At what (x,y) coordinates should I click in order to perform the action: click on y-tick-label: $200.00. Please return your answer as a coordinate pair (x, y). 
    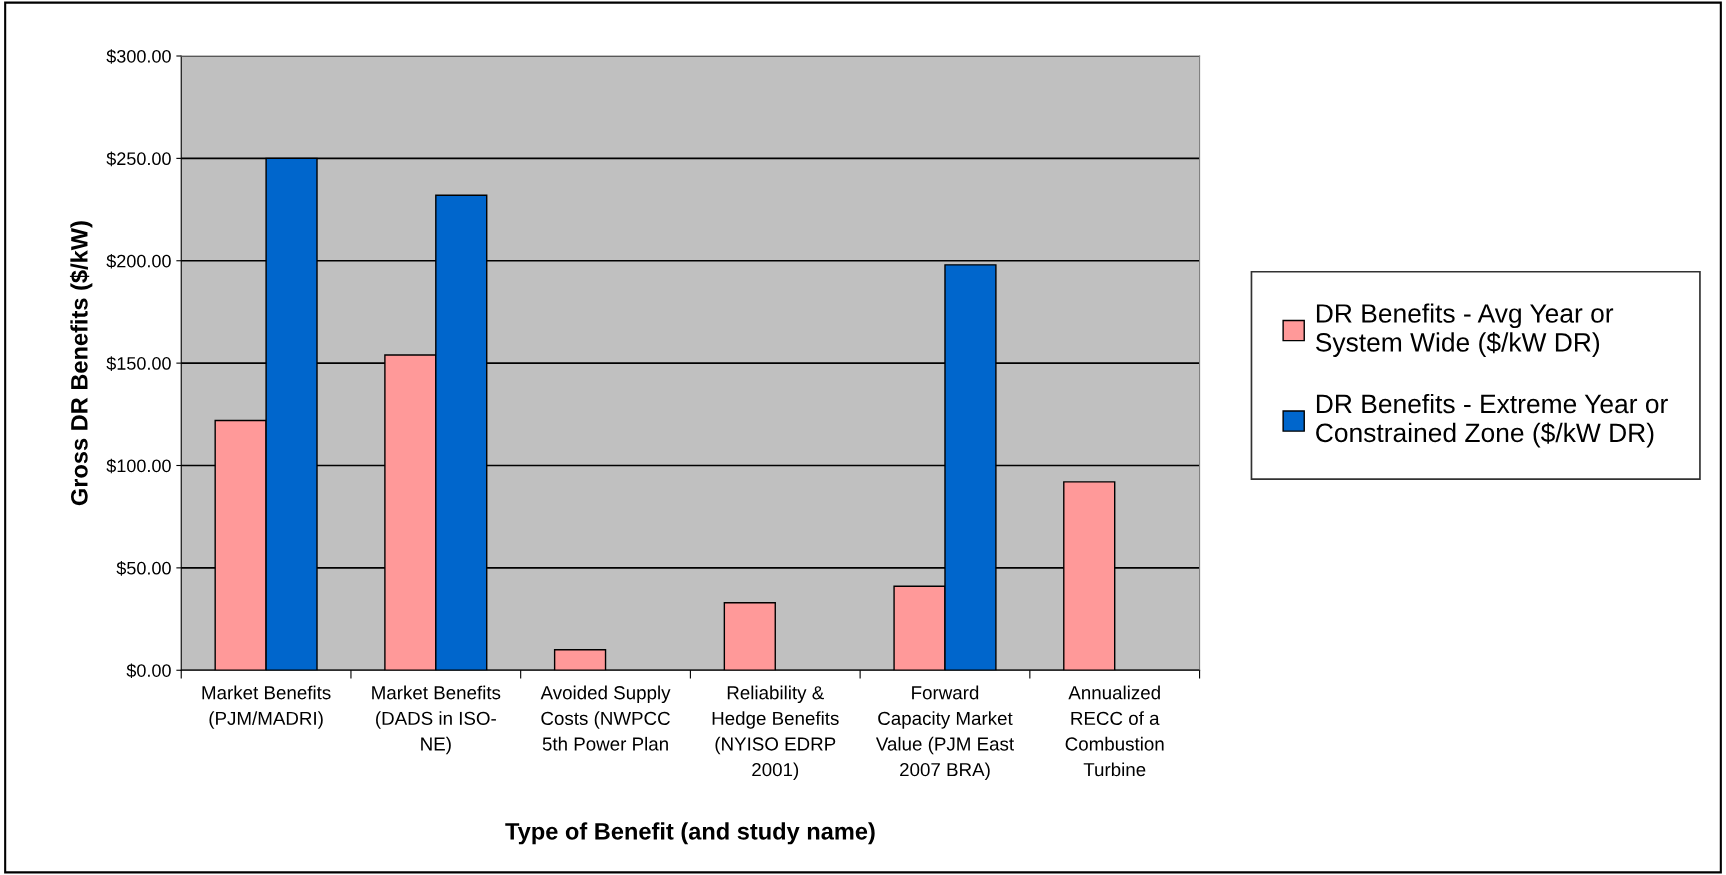
    Looking at the image, I should click on (138, 261).